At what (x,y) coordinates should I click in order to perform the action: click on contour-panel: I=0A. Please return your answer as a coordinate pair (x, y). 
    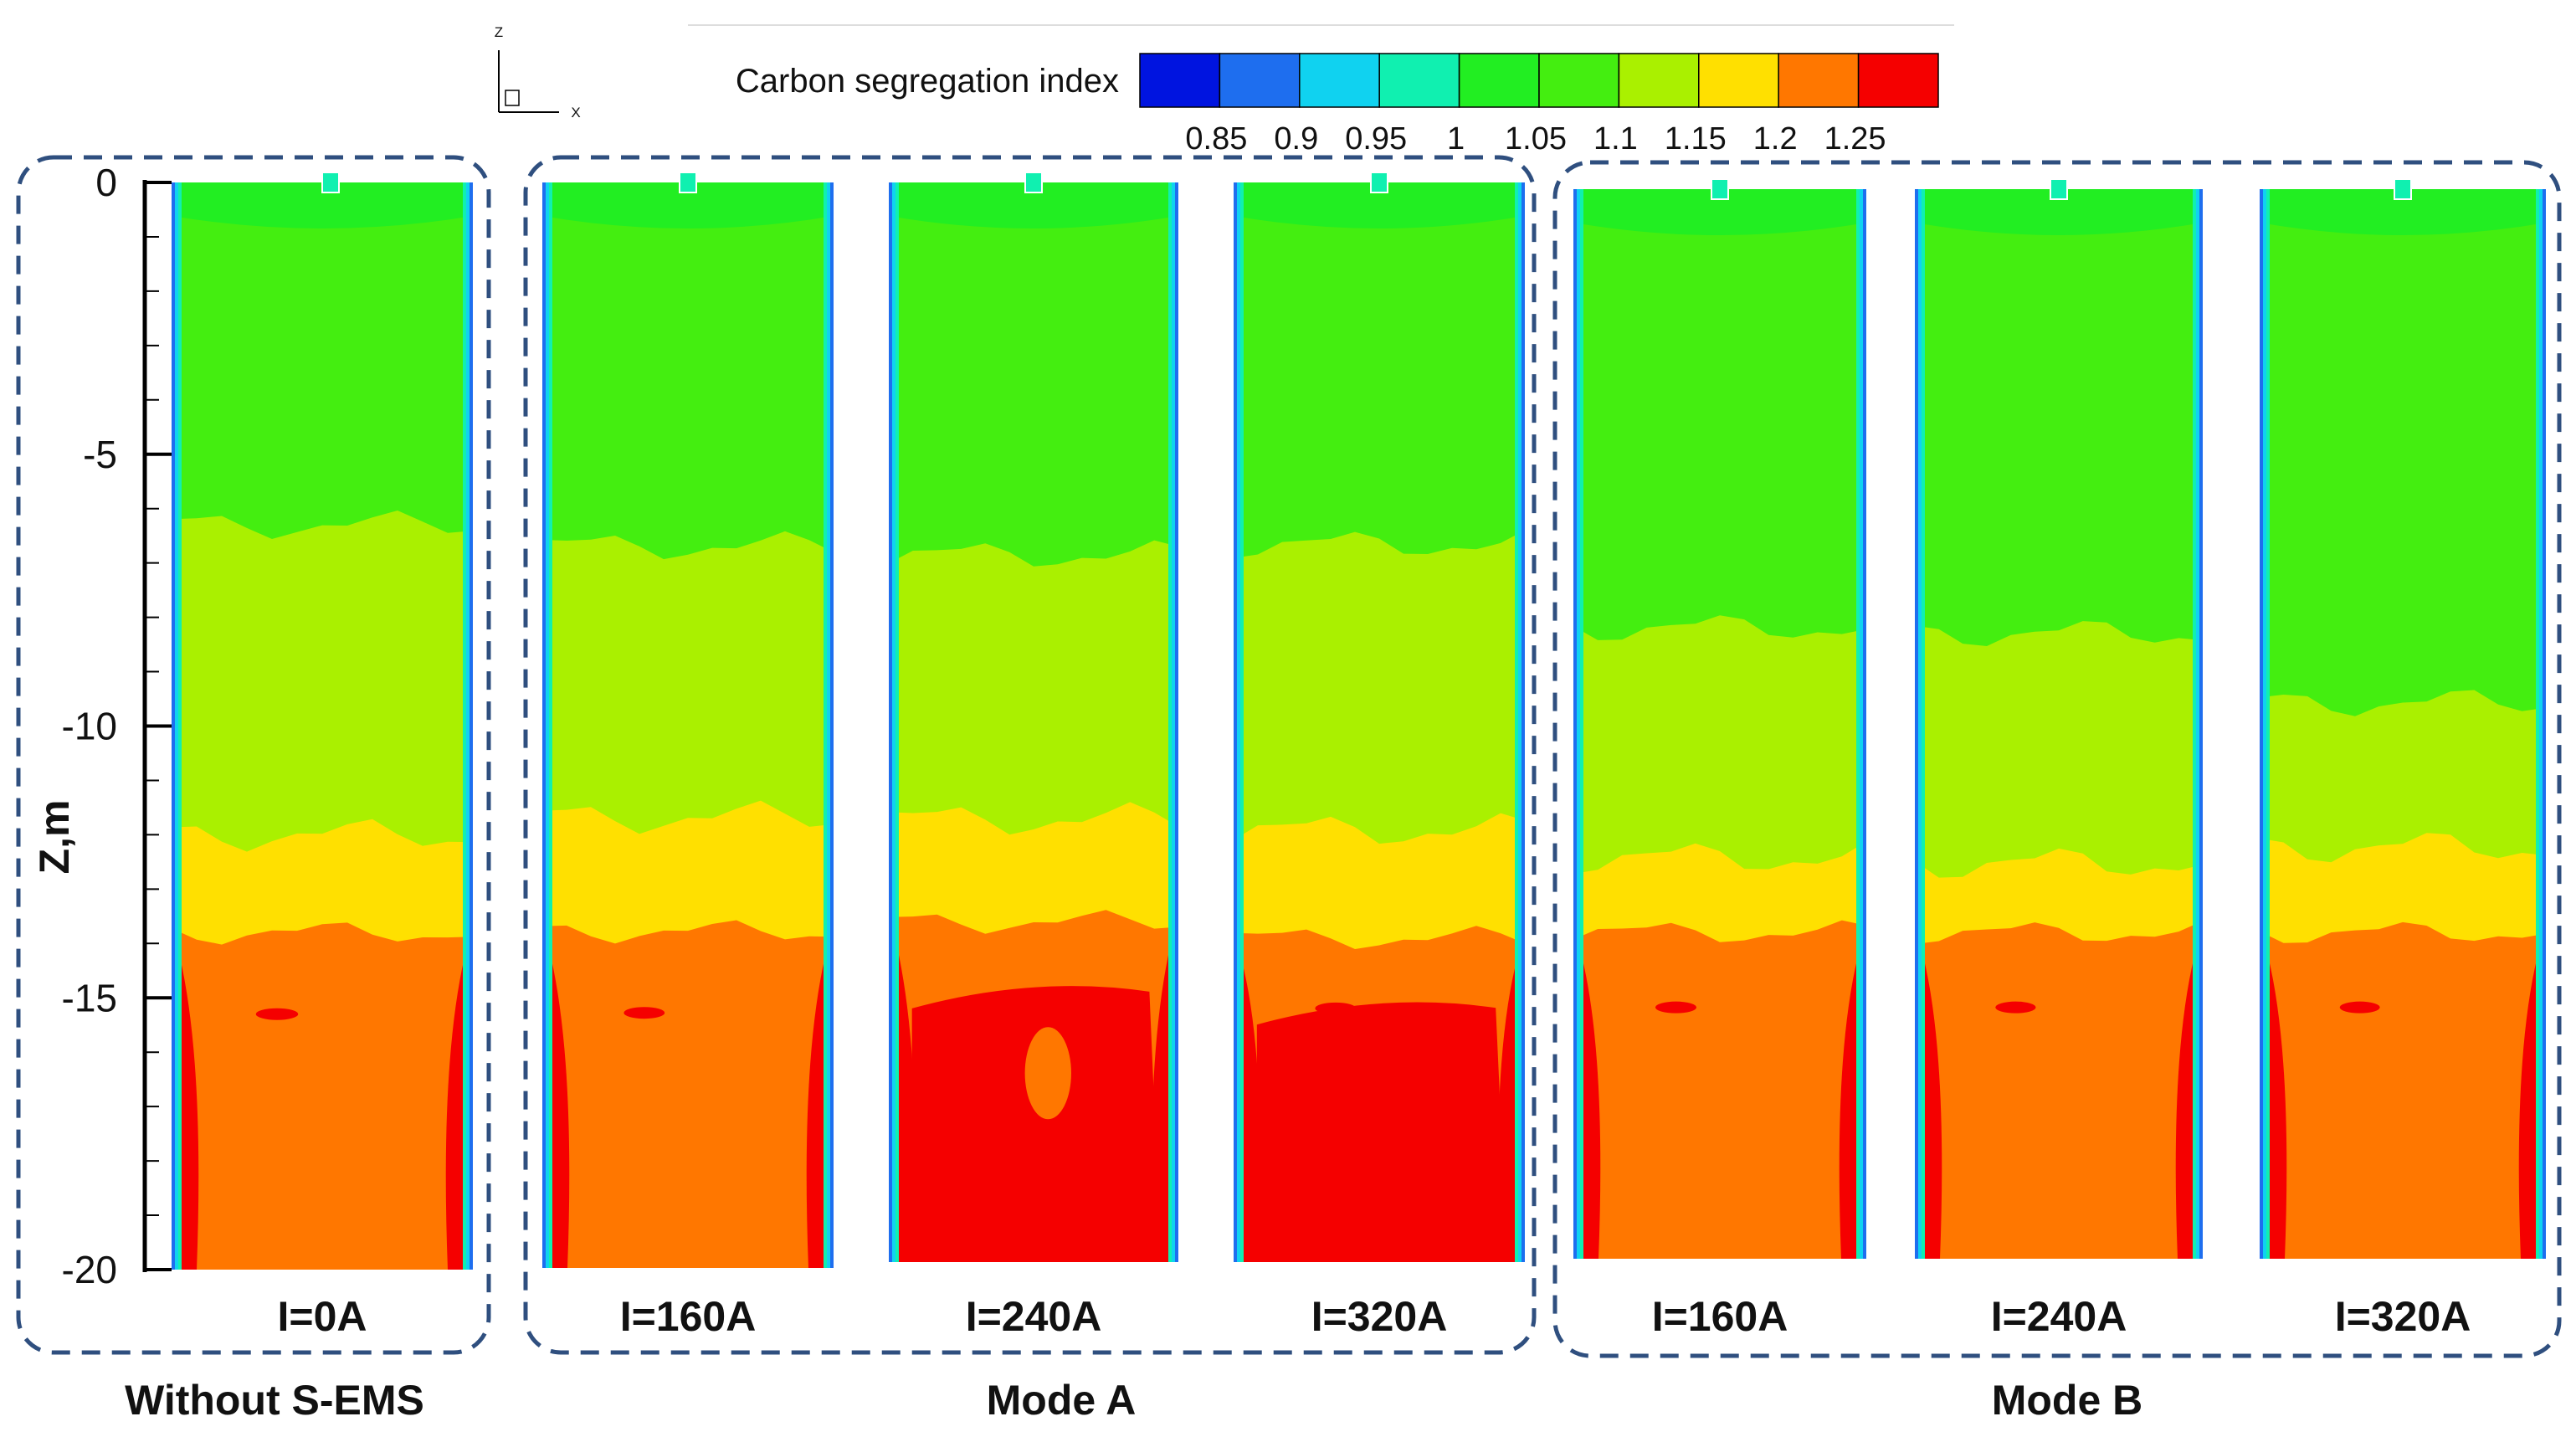
    Looking at the image, I should click on (322, 756).